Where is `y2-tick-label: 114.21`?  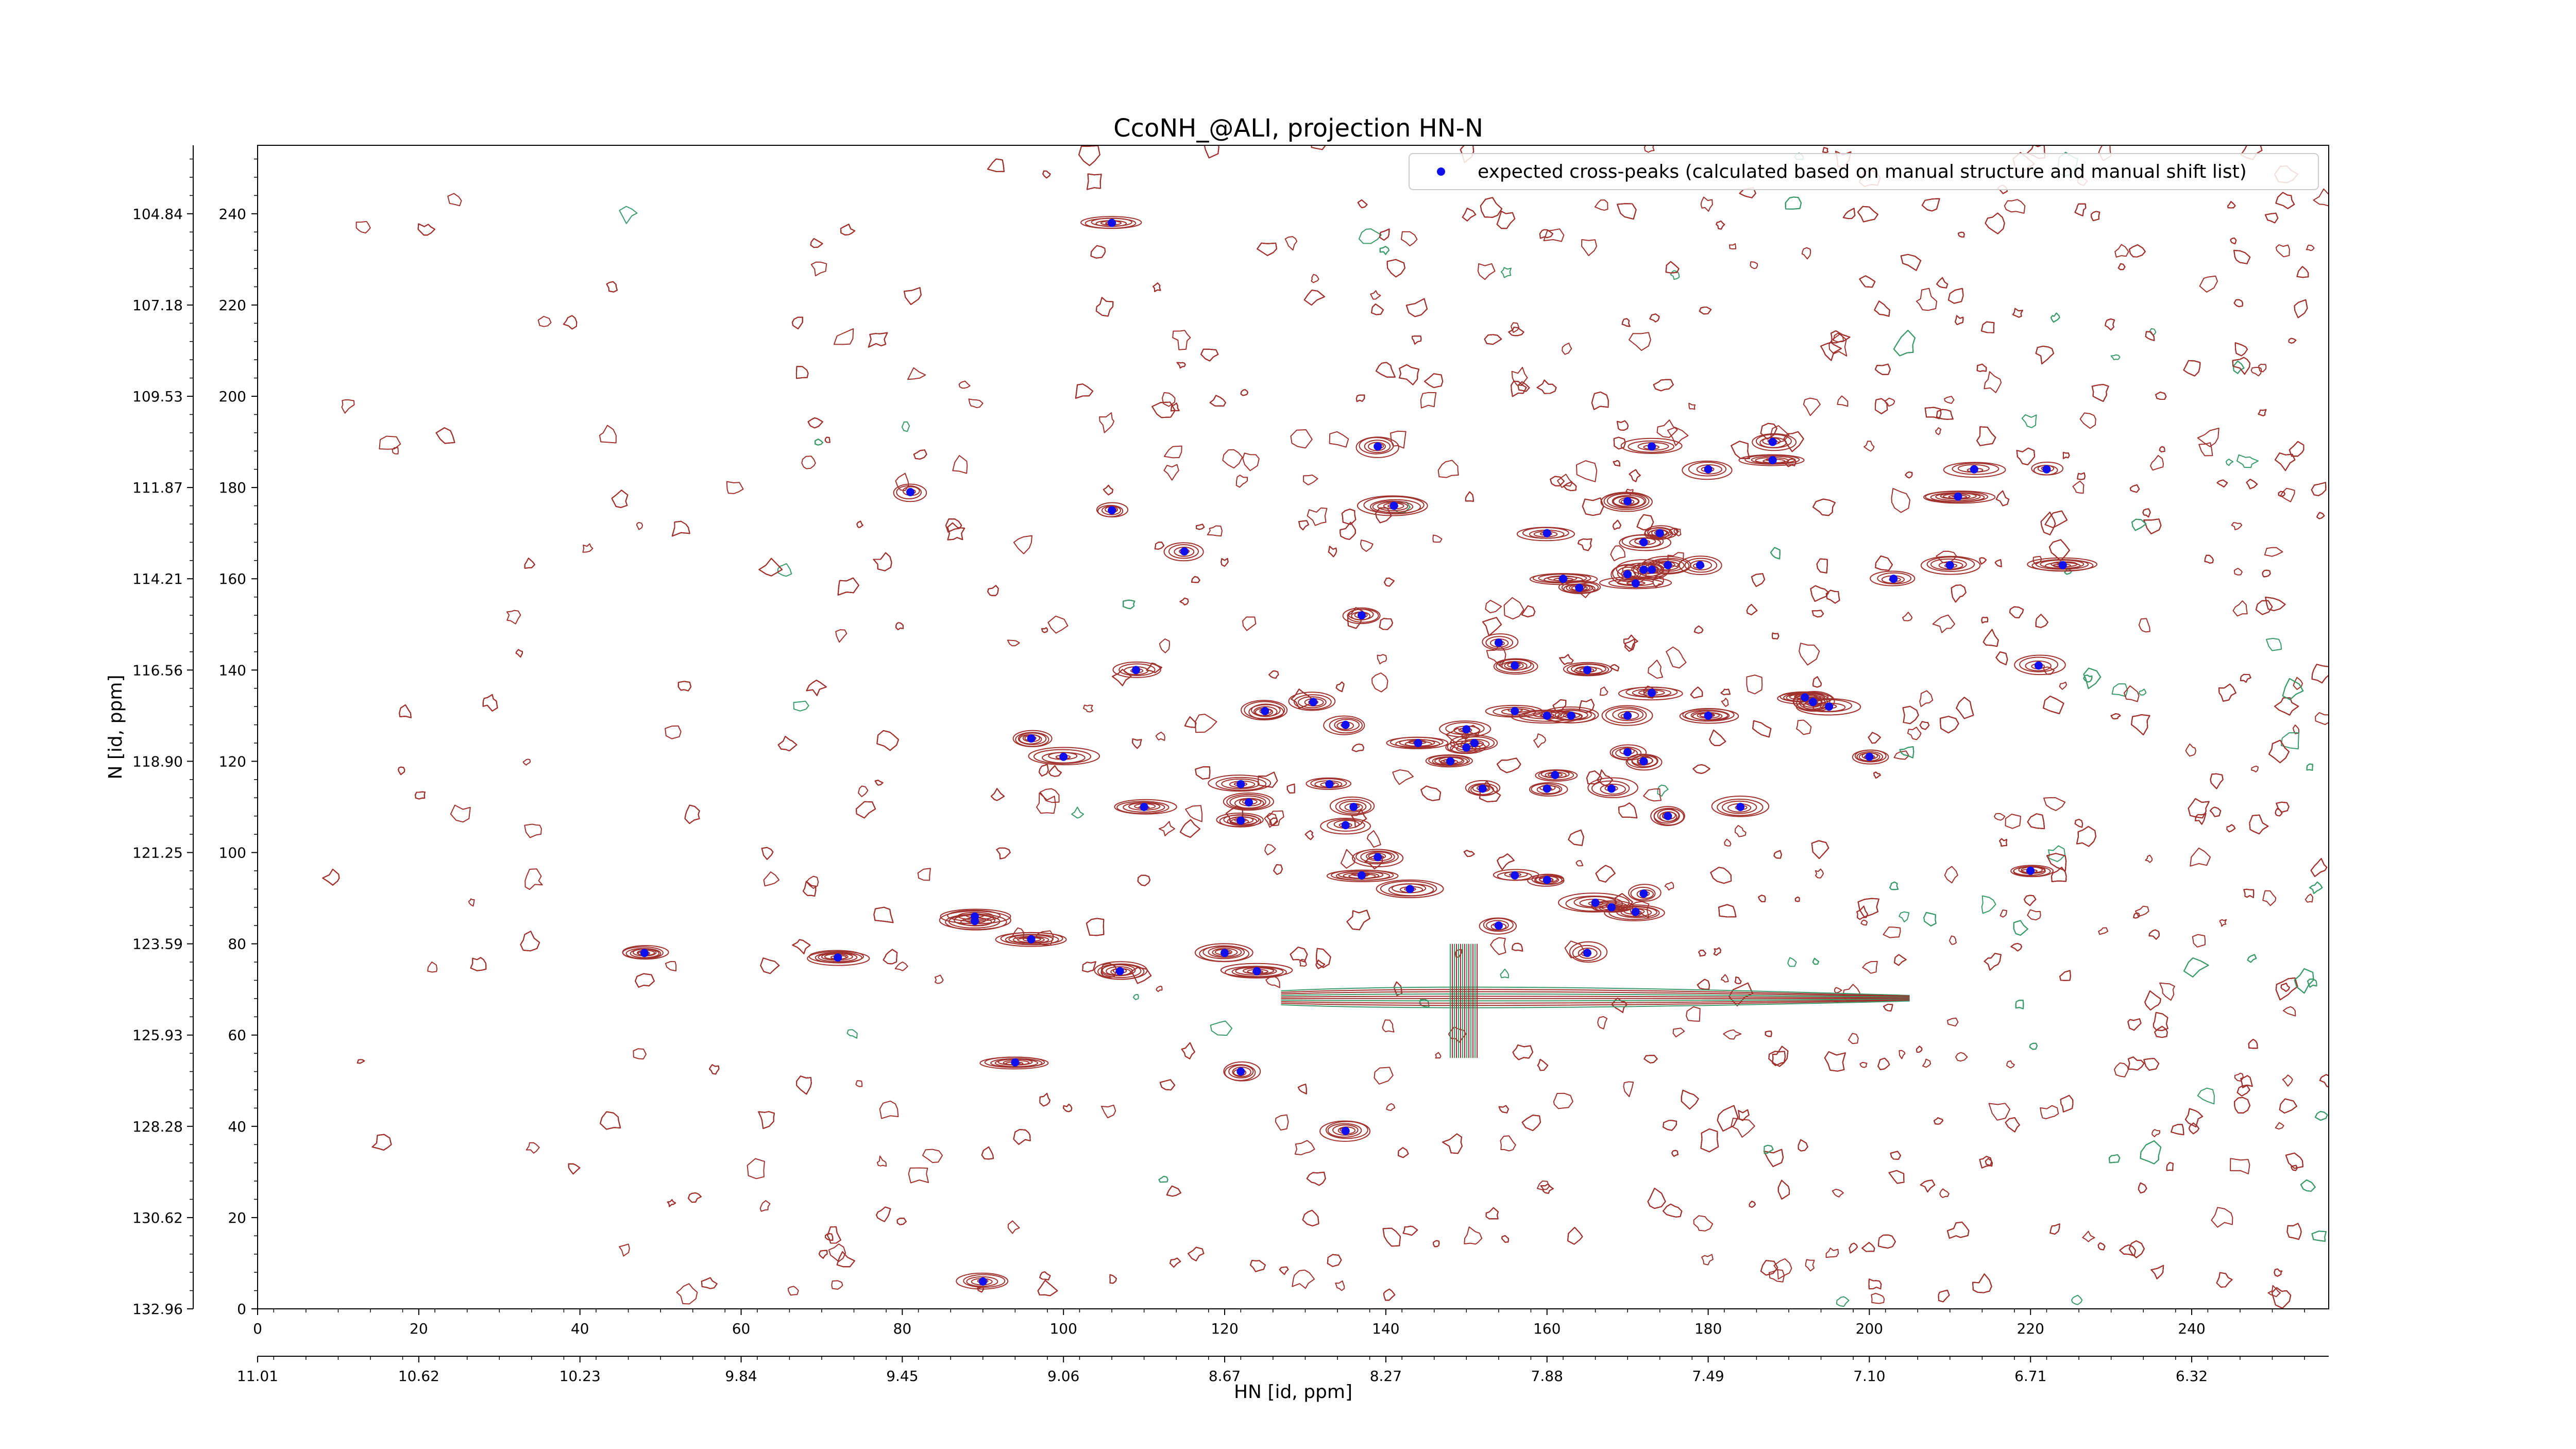
y2-tick-label: 114.21 is located at coordinates (157, 578).